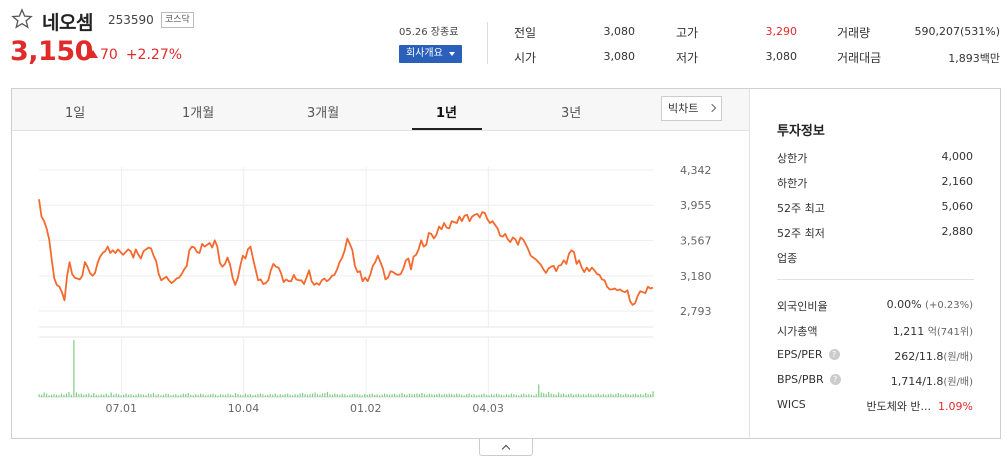  I want to click on info-label: BPS/PBR?, so click(809, 379).